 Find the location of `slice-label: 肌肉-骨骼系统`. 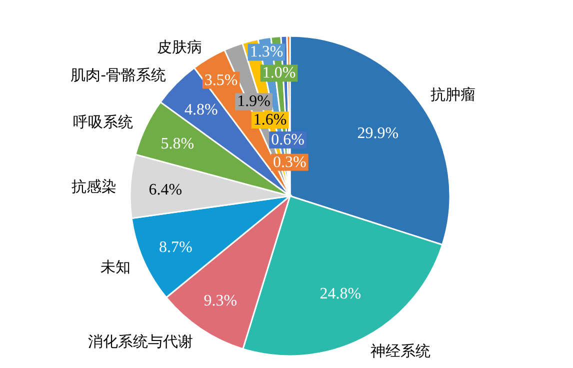

slice-label: 肌肉-骨骼系统 is located at coordinates (118, 75).